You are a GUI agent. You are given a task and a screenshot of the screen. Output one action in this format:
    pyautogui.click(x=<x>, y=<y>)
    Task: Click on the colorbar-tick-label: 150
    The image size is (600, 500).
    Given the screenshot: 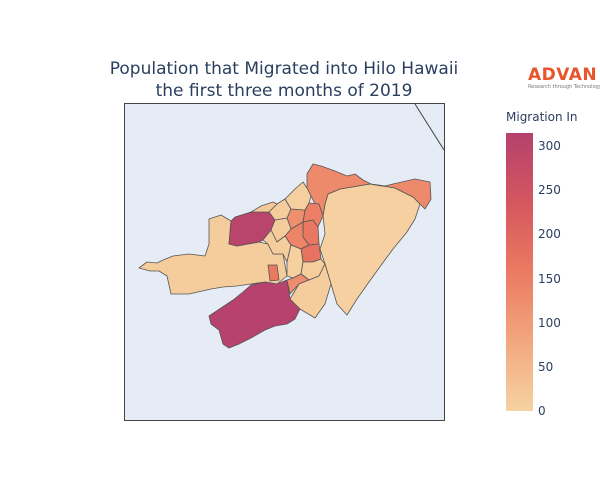 What is the action you would take?
    pyautogui.click(x=549, y=278)
    